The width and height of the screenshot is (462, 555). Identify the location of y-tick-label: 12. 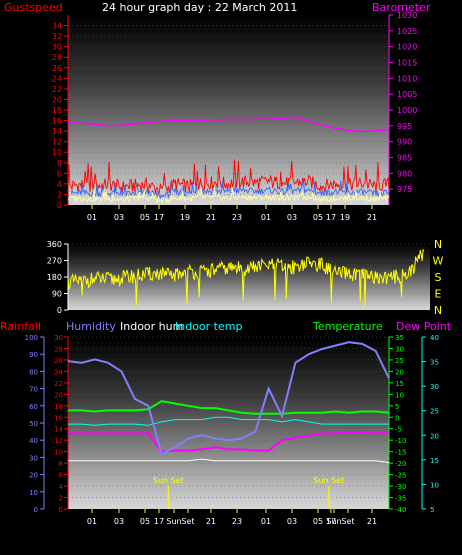
(57, 142).